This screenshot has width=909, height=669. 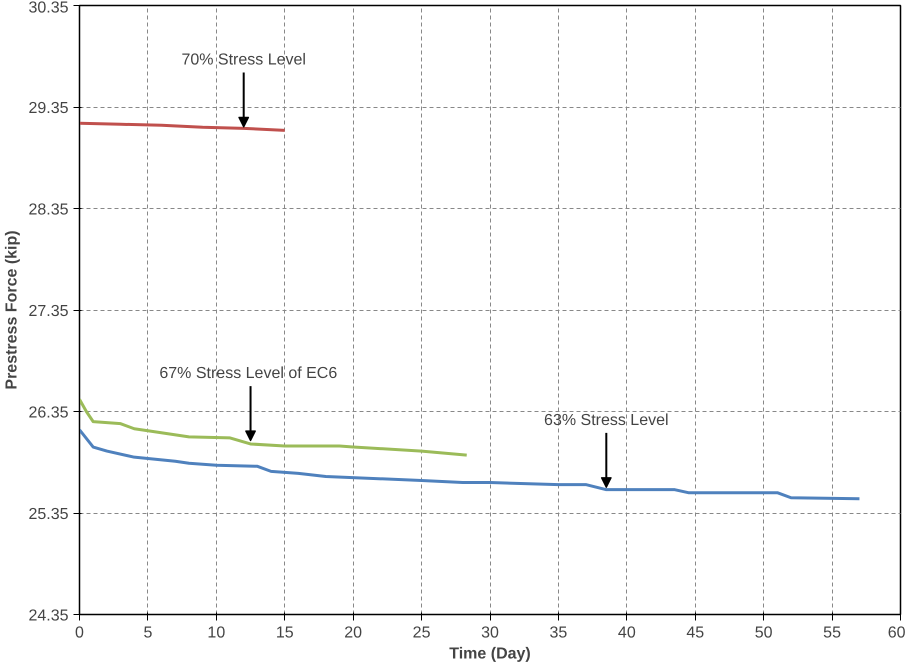 What do you see at coordinates (243, 59) in the screenshot?
I see `annotation: 70% Stress Level` at bounding box center [243, 59].